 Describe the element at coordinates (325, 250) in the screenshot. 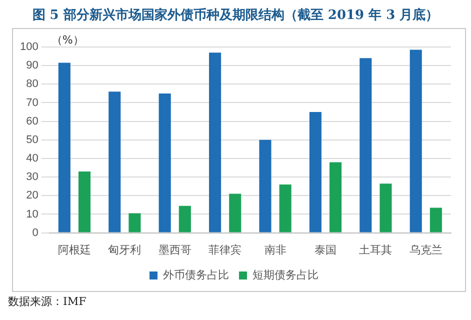

I see `x-tick-label: 泰国` at that location.